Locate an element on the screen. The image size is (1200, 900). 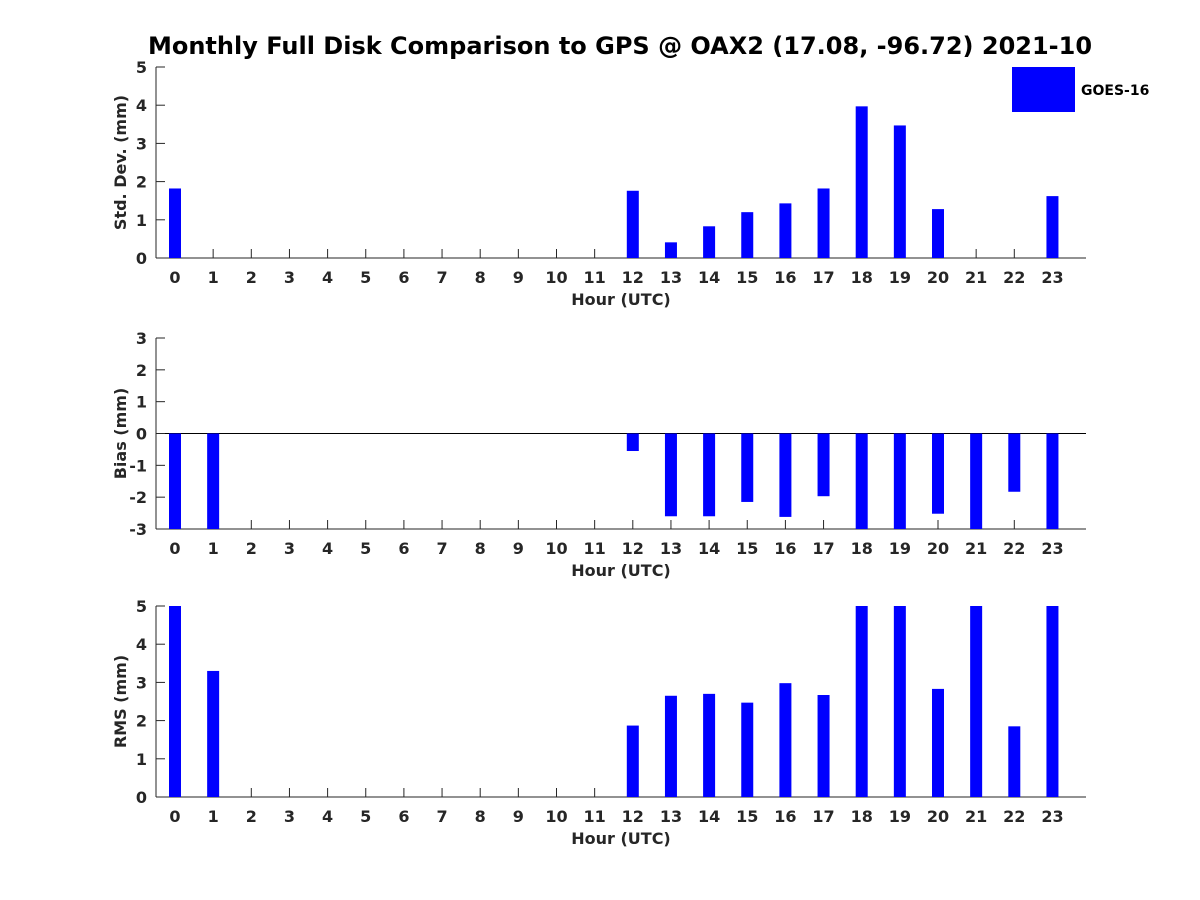
y-axis-label: Bias (mm) is located at coordinates (120, 434).